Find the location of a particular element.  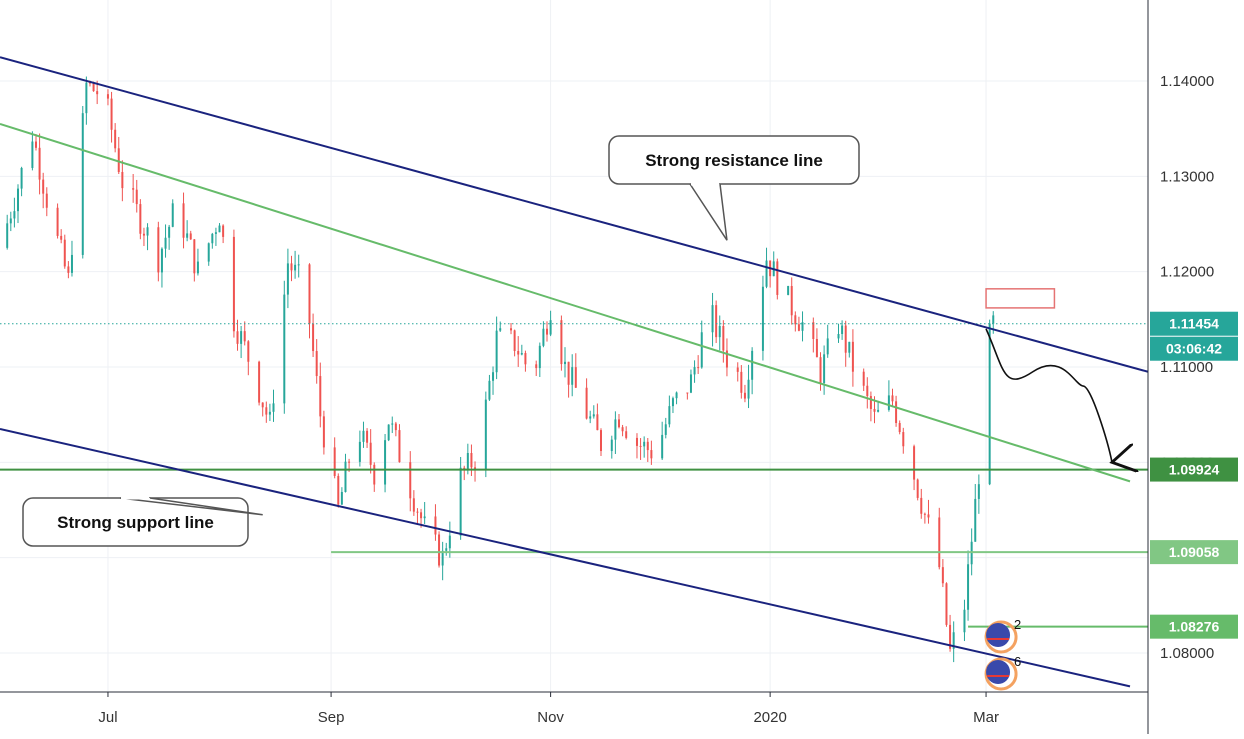

y-tick-label: 1.11000 is located at coordinates (1186, 367).